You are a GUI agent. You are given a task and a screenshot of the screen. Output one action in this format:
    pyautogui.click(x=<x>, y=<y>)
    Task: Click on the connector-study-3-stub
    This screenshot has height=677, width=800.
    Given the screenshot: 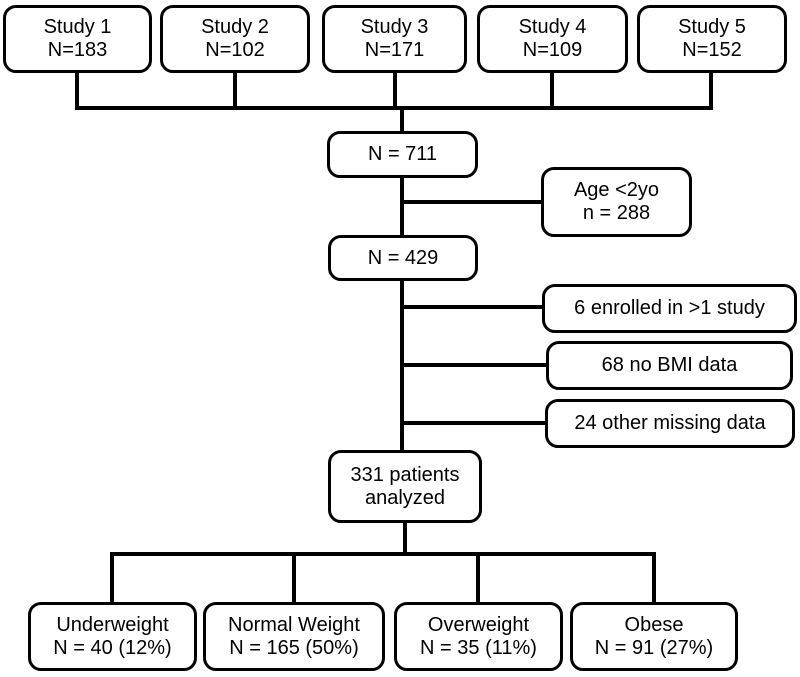 What is the action you would take?
    pyautogui.click(x=395, y=90)
    